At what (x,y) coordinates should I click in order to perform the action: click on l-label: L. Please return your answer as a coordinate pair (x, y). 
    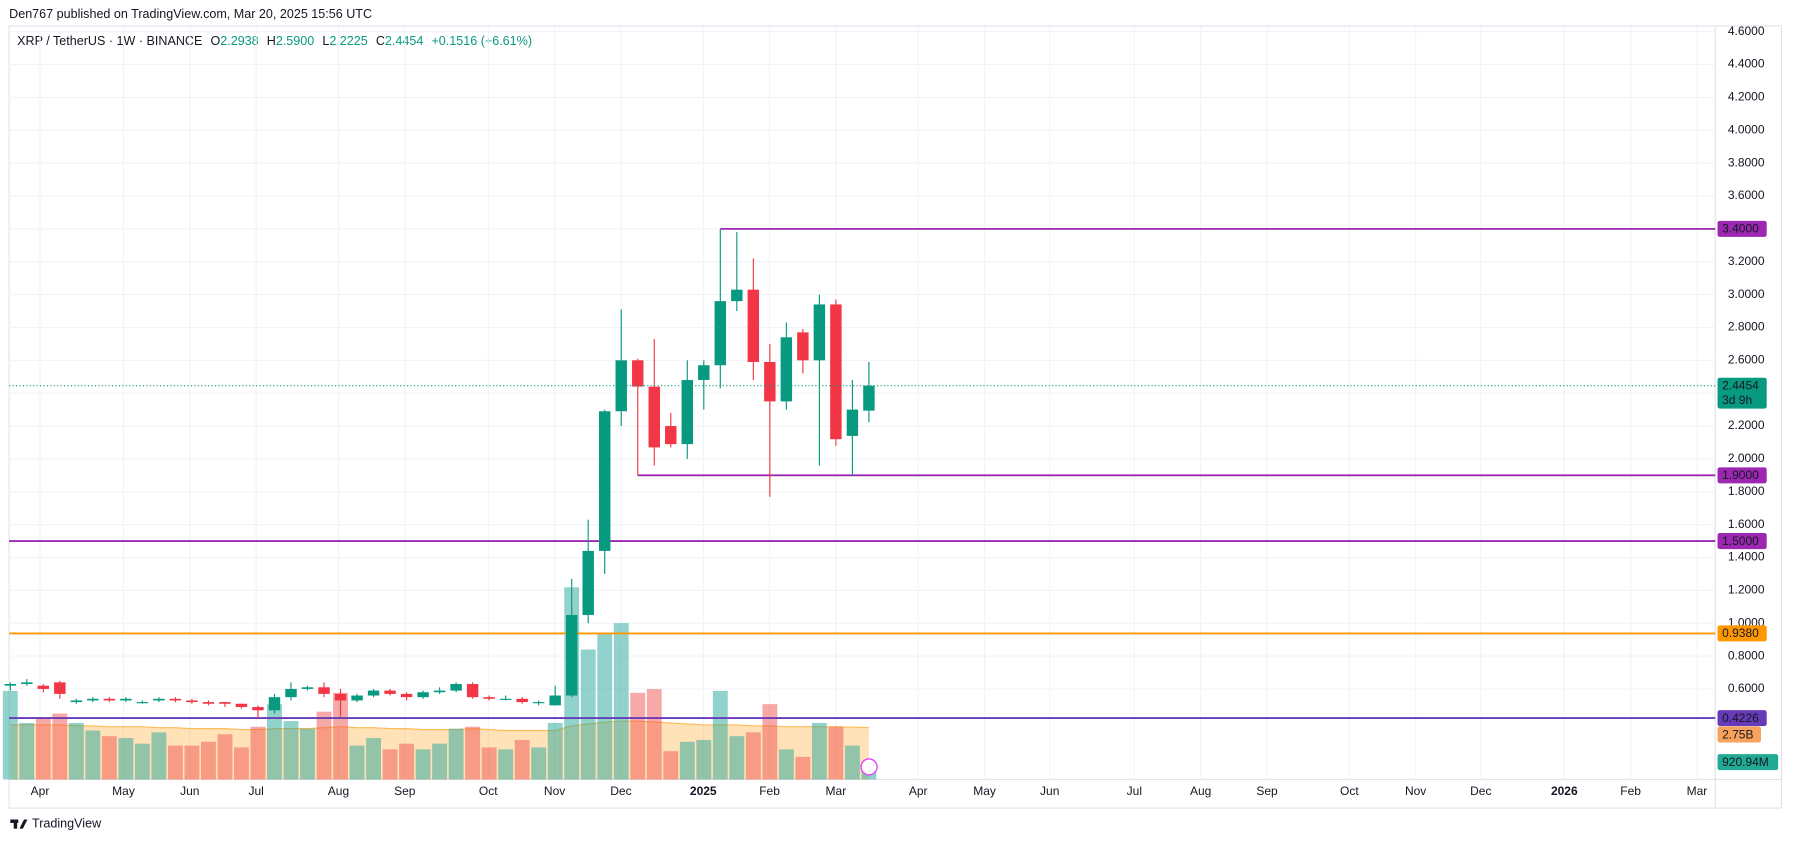
    Looking at the image, I should click on (325, 41).